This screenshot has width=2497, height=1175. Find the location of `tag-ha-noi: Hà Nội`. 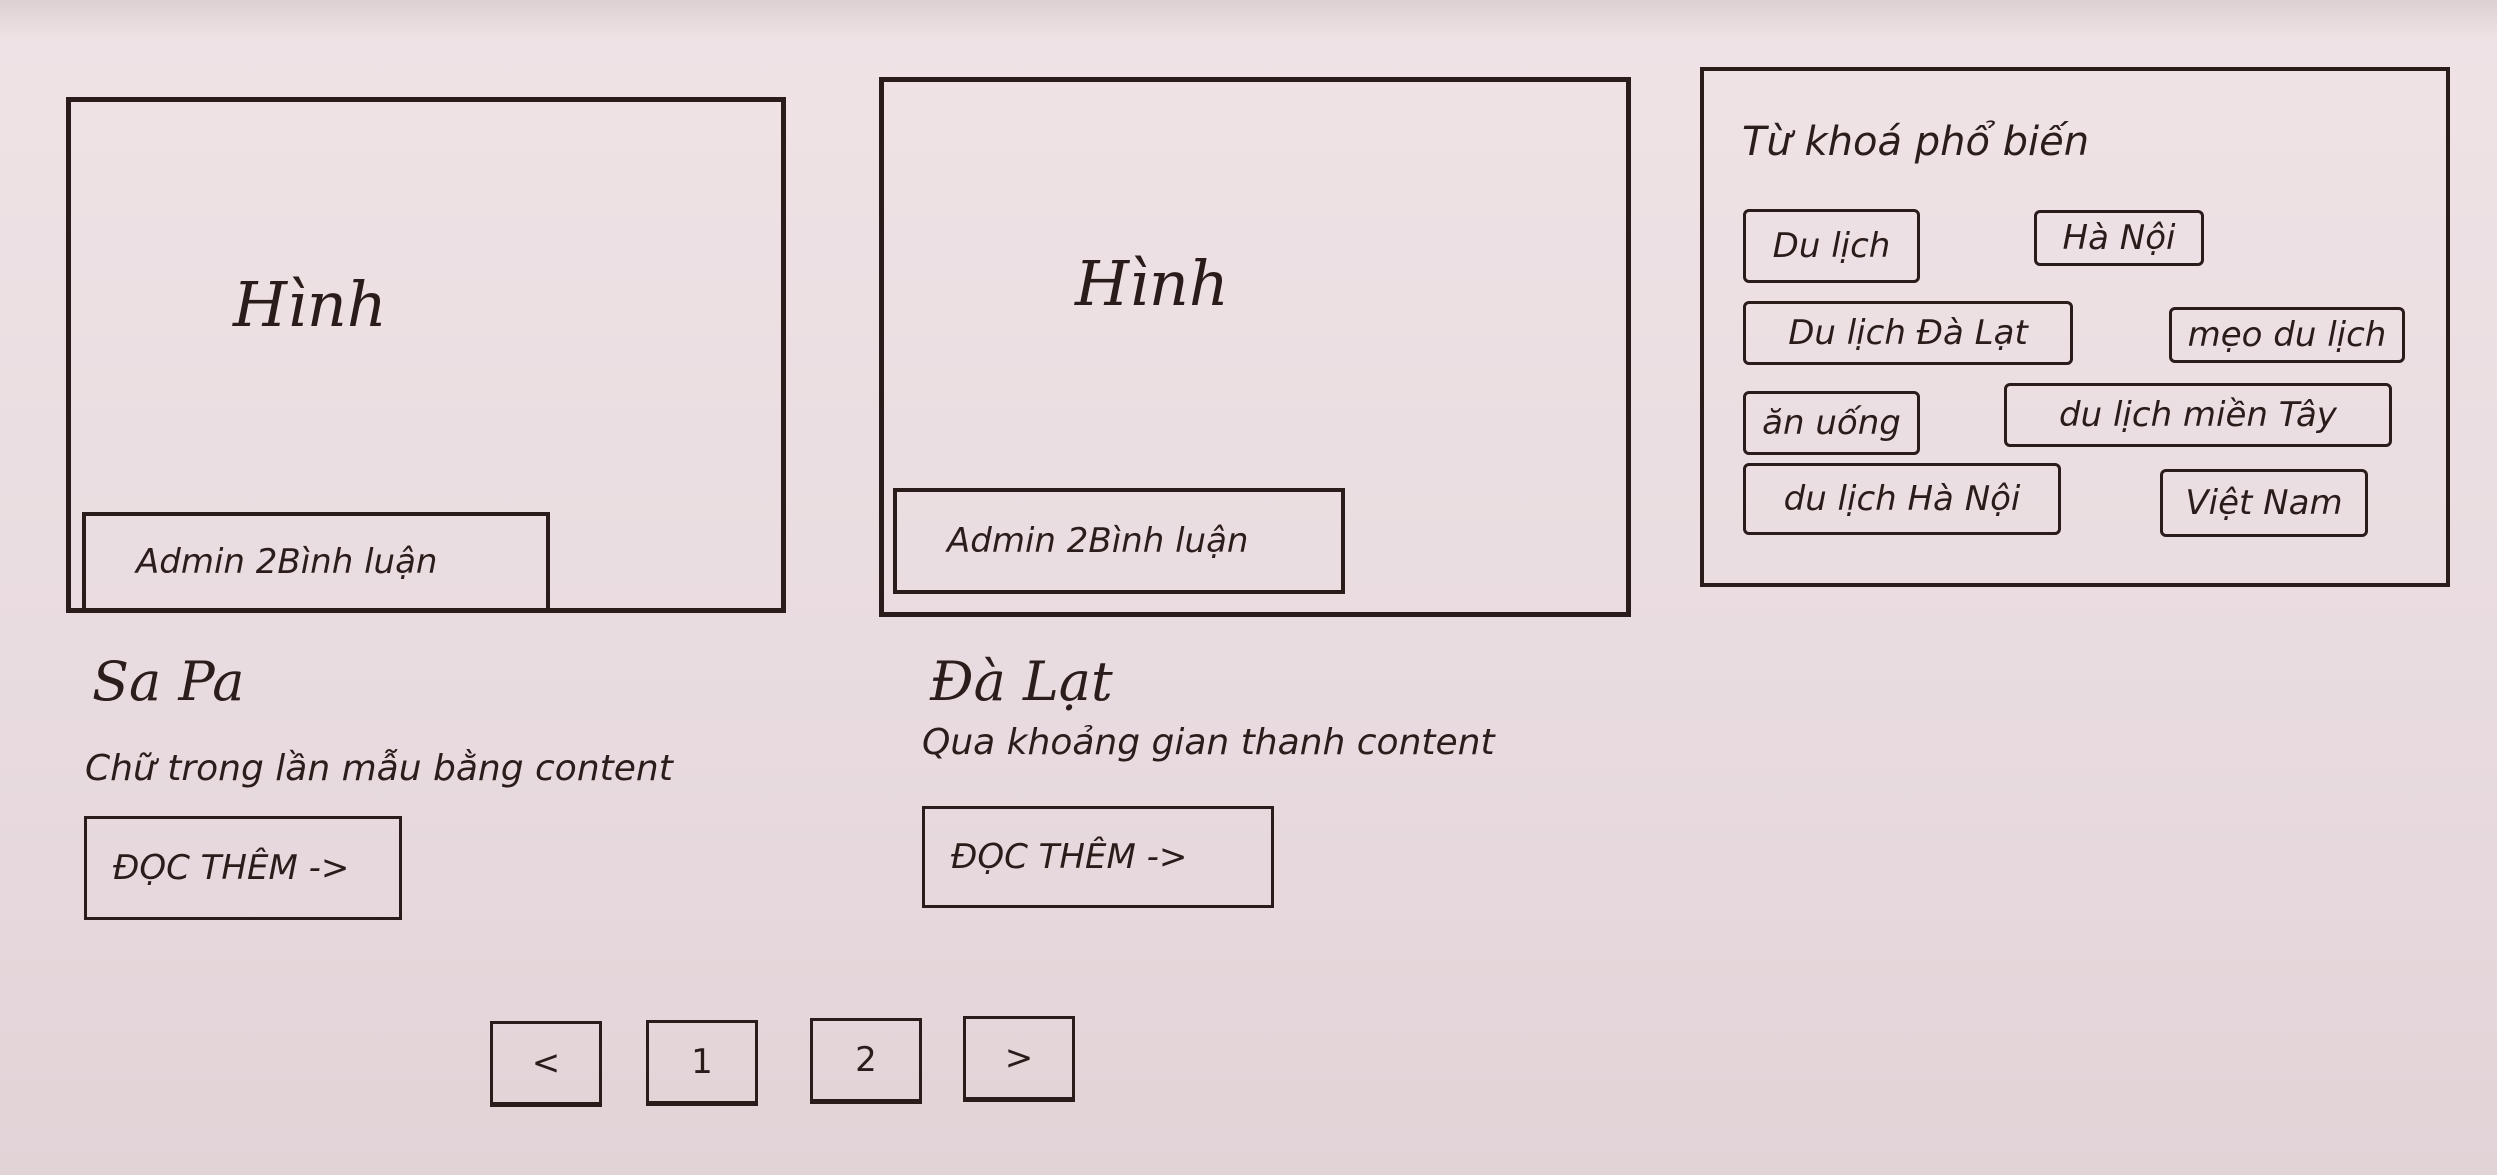

tag-ha-noi: Hà Nội is located at coordinates (2119, 238).